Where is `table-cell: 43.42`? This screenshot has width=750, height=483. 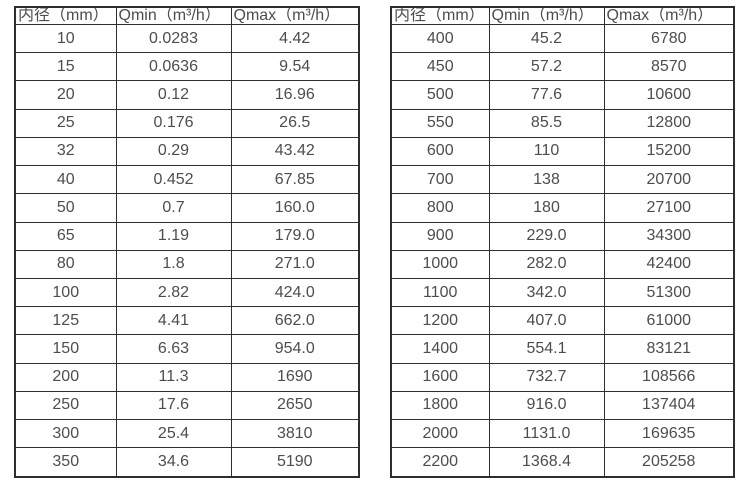 table-cell: 43.42 is located at coordinates (295, 151).